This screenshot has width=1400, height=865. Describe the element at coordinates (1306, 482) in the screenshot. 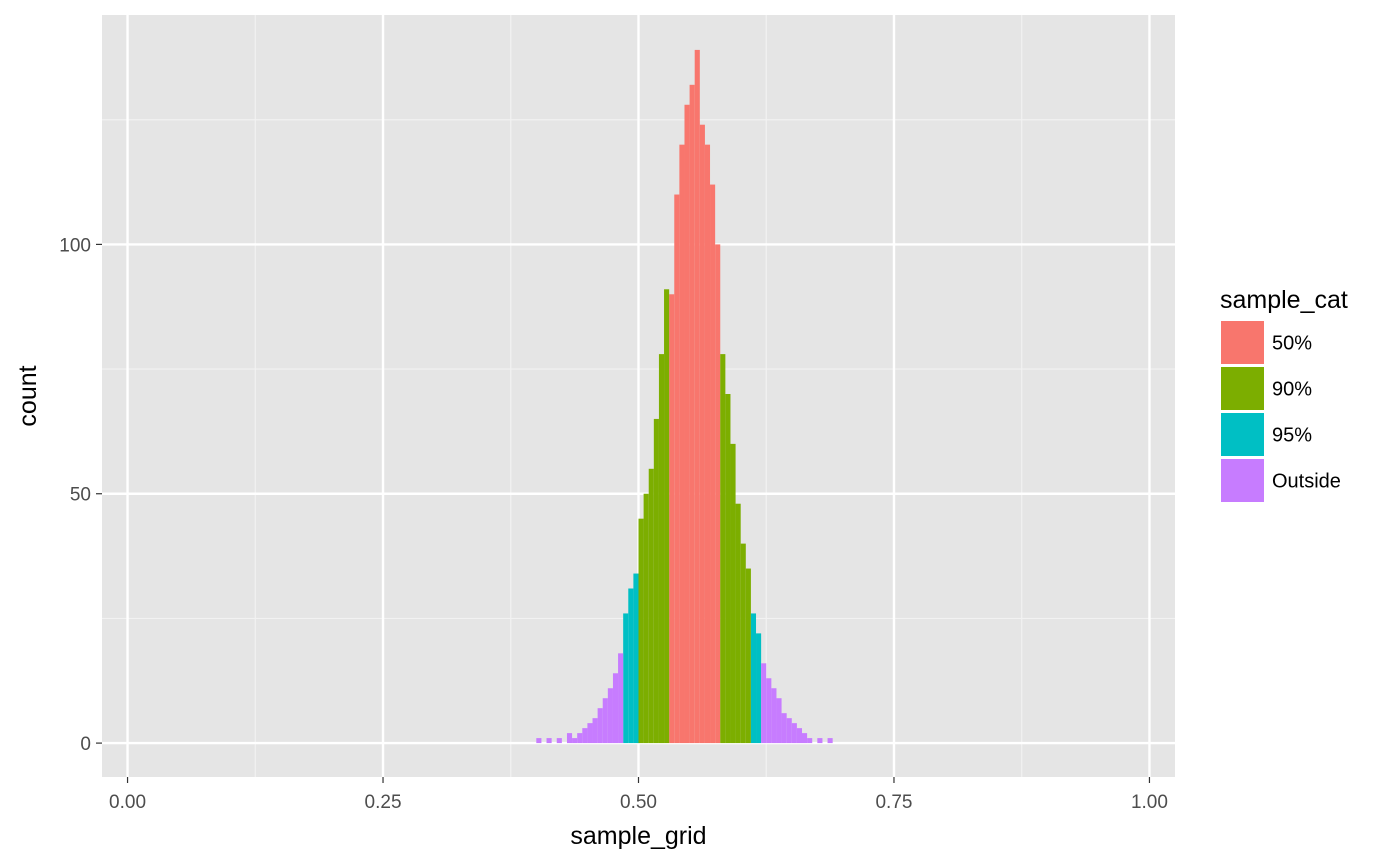

I see `legend-label-outside: Outside` at that location.